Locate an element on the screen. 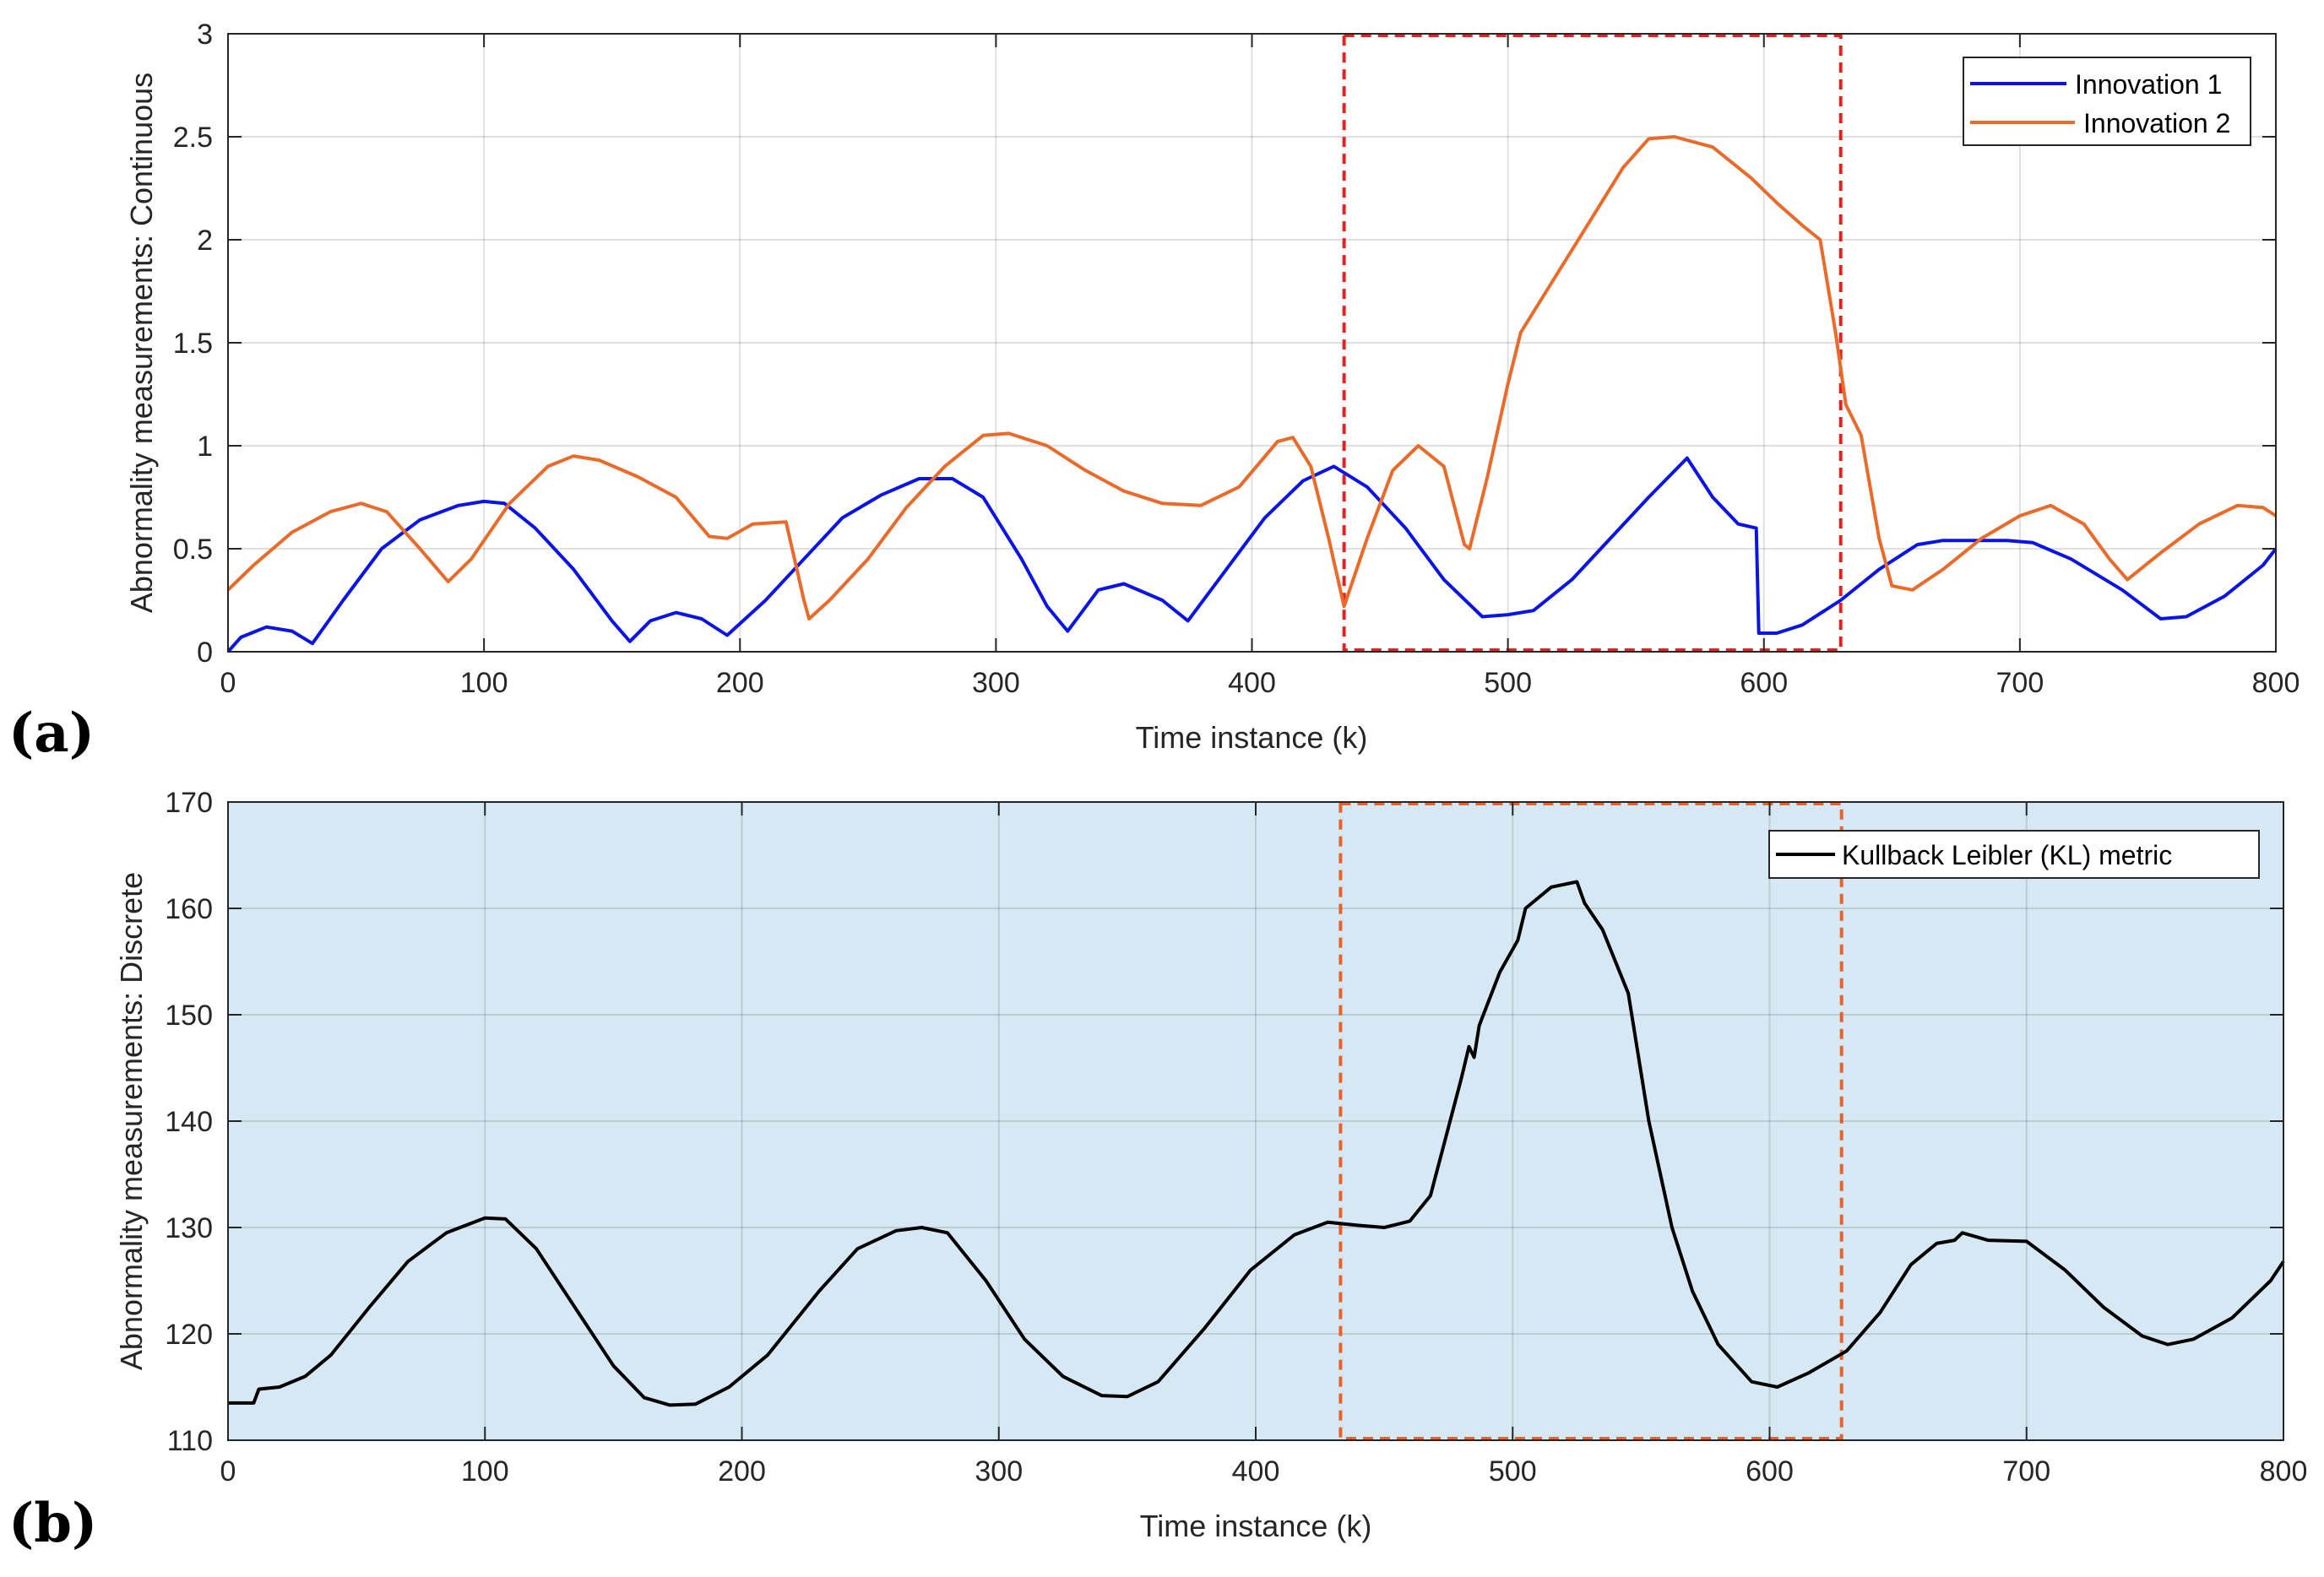  legend-a: Innovation 1 Innovation 2 is located at coordinates (2107, 102).